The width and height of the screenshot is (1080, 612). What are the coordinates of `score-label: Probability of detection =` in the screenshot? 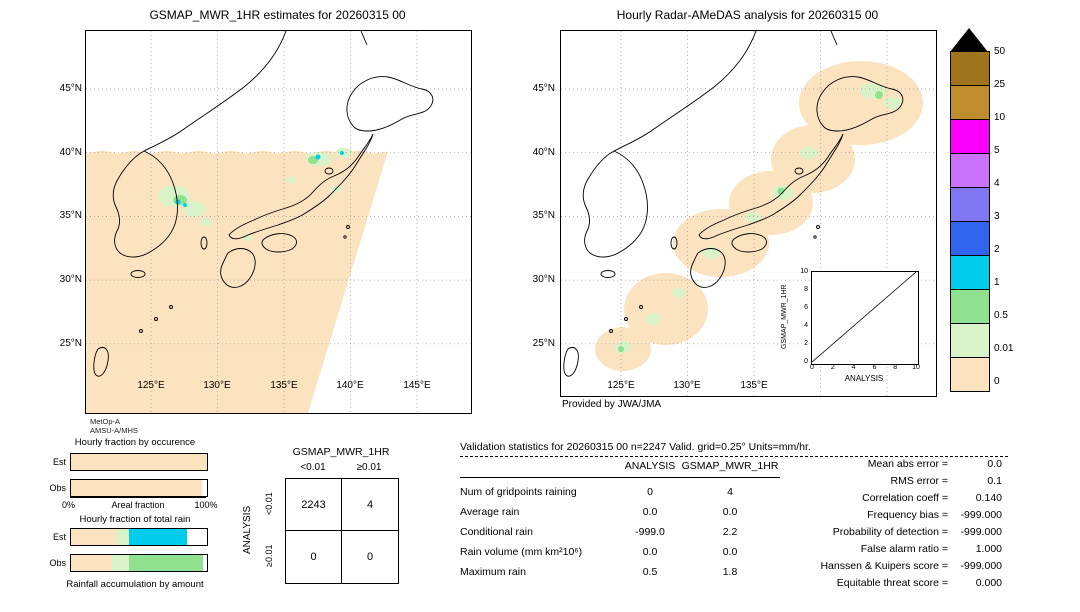 It's located at (890, 532).